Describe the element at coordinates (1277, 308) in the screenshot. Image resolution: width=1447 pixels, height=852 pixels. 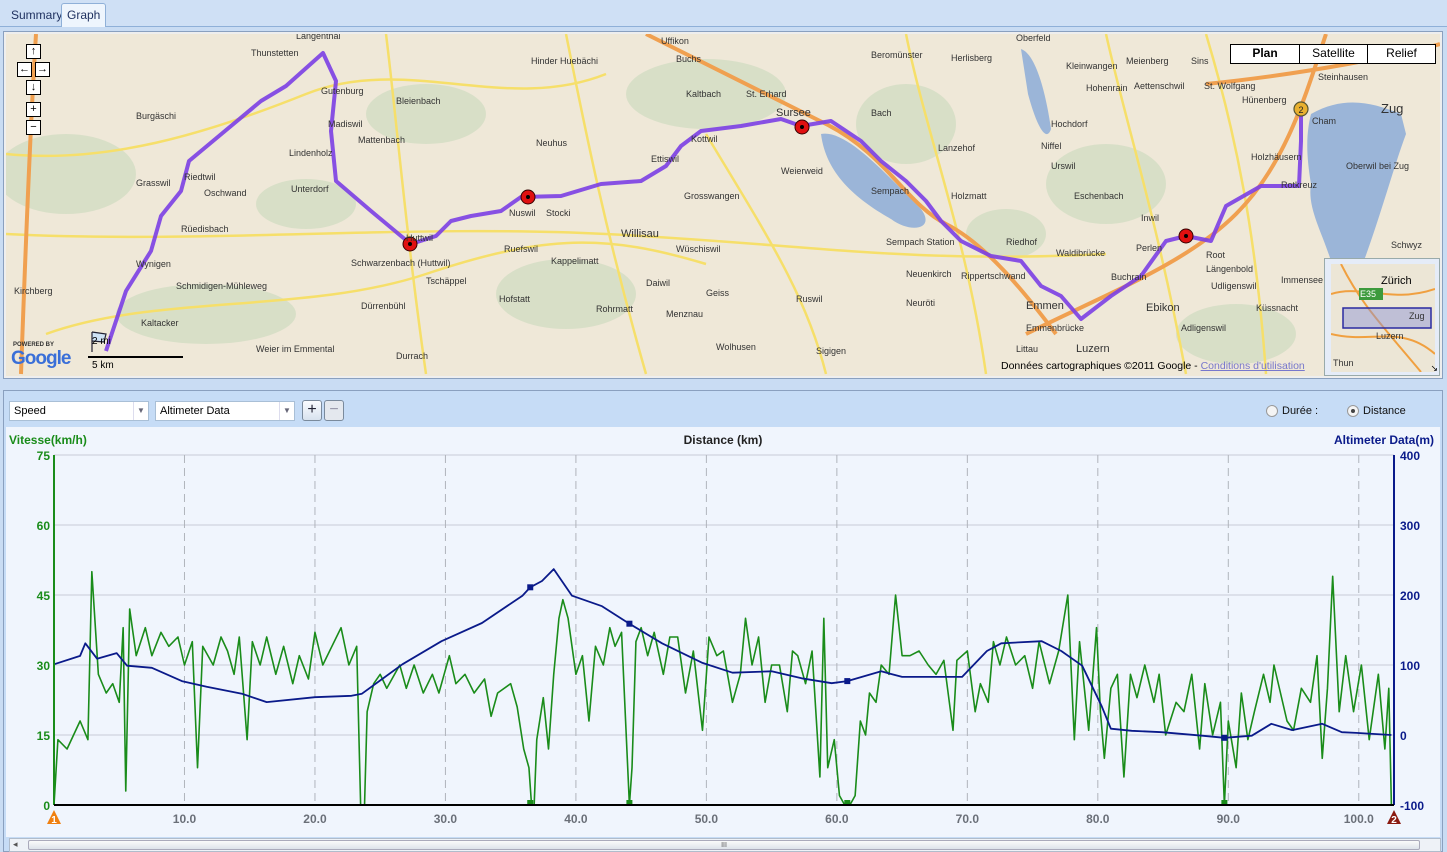
I see `place-label: Küssnacht` at that location.